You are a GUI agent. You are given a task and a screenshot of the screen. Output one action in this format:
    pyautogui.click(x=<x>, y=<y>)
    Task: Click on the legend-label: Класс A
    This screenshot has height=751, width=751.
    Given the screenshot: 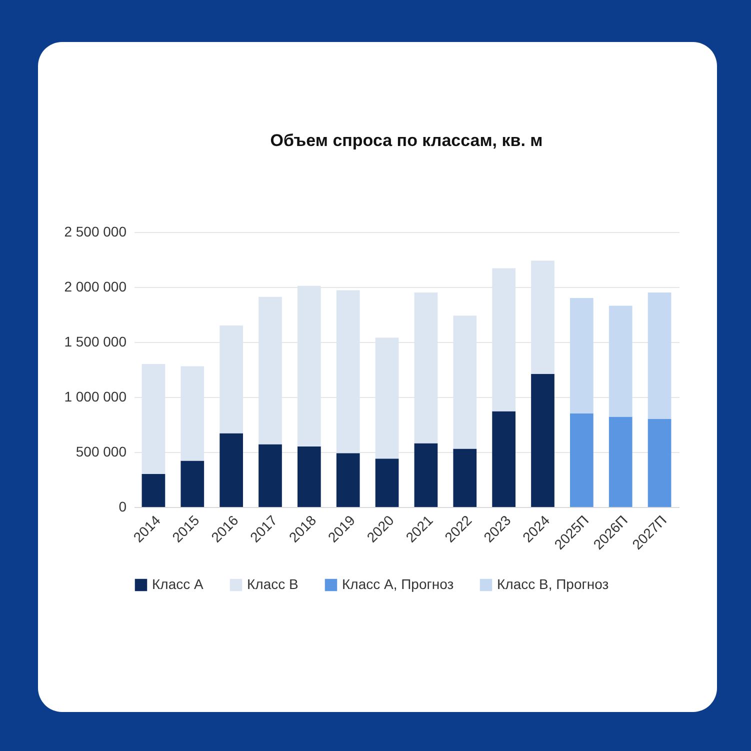 What is the action you would take?
    pyautogui.click(x=178, y=584)
    